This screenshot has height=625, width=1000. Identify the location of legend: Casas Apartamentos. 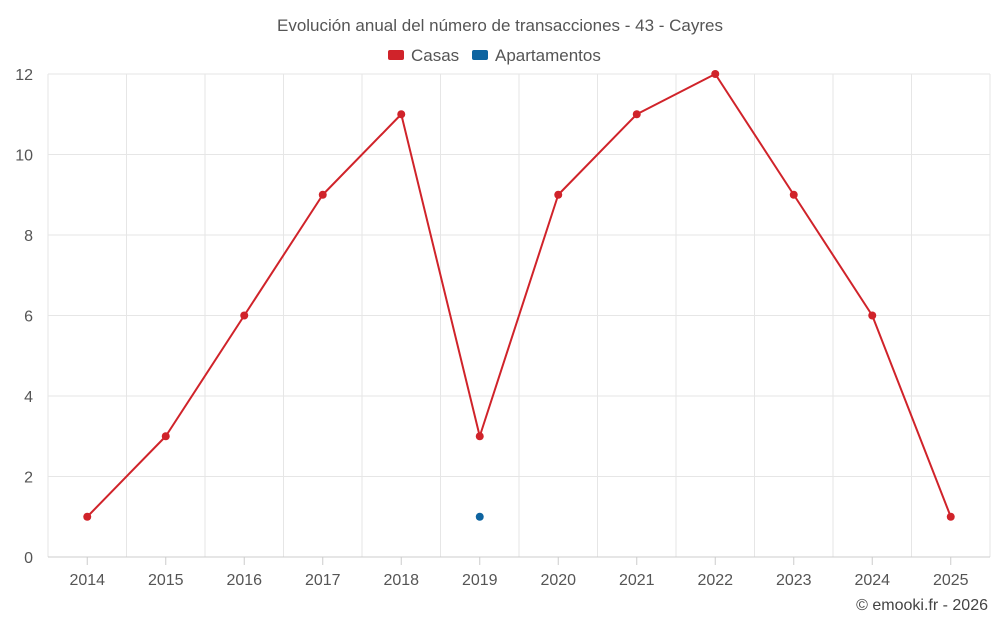
(494, 55).